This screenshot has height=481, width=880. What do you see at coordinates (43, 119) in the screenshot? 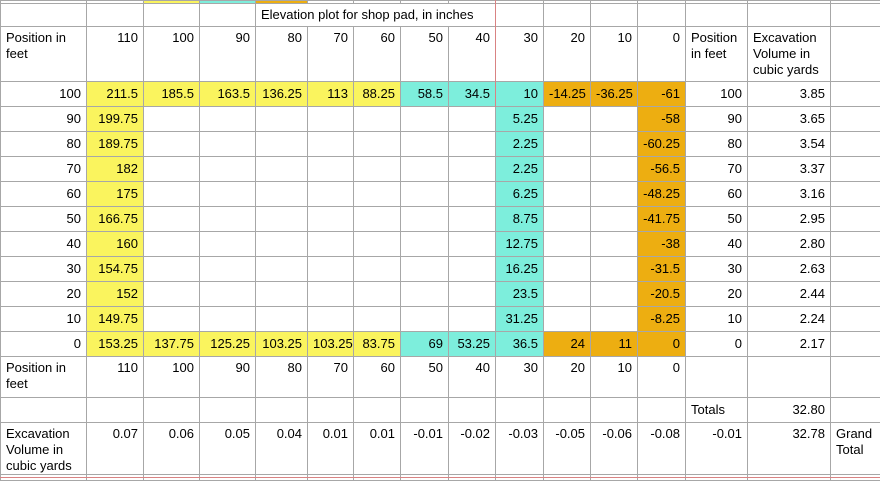
I see `row-label-position: 90` at bounding box center [43, 119].